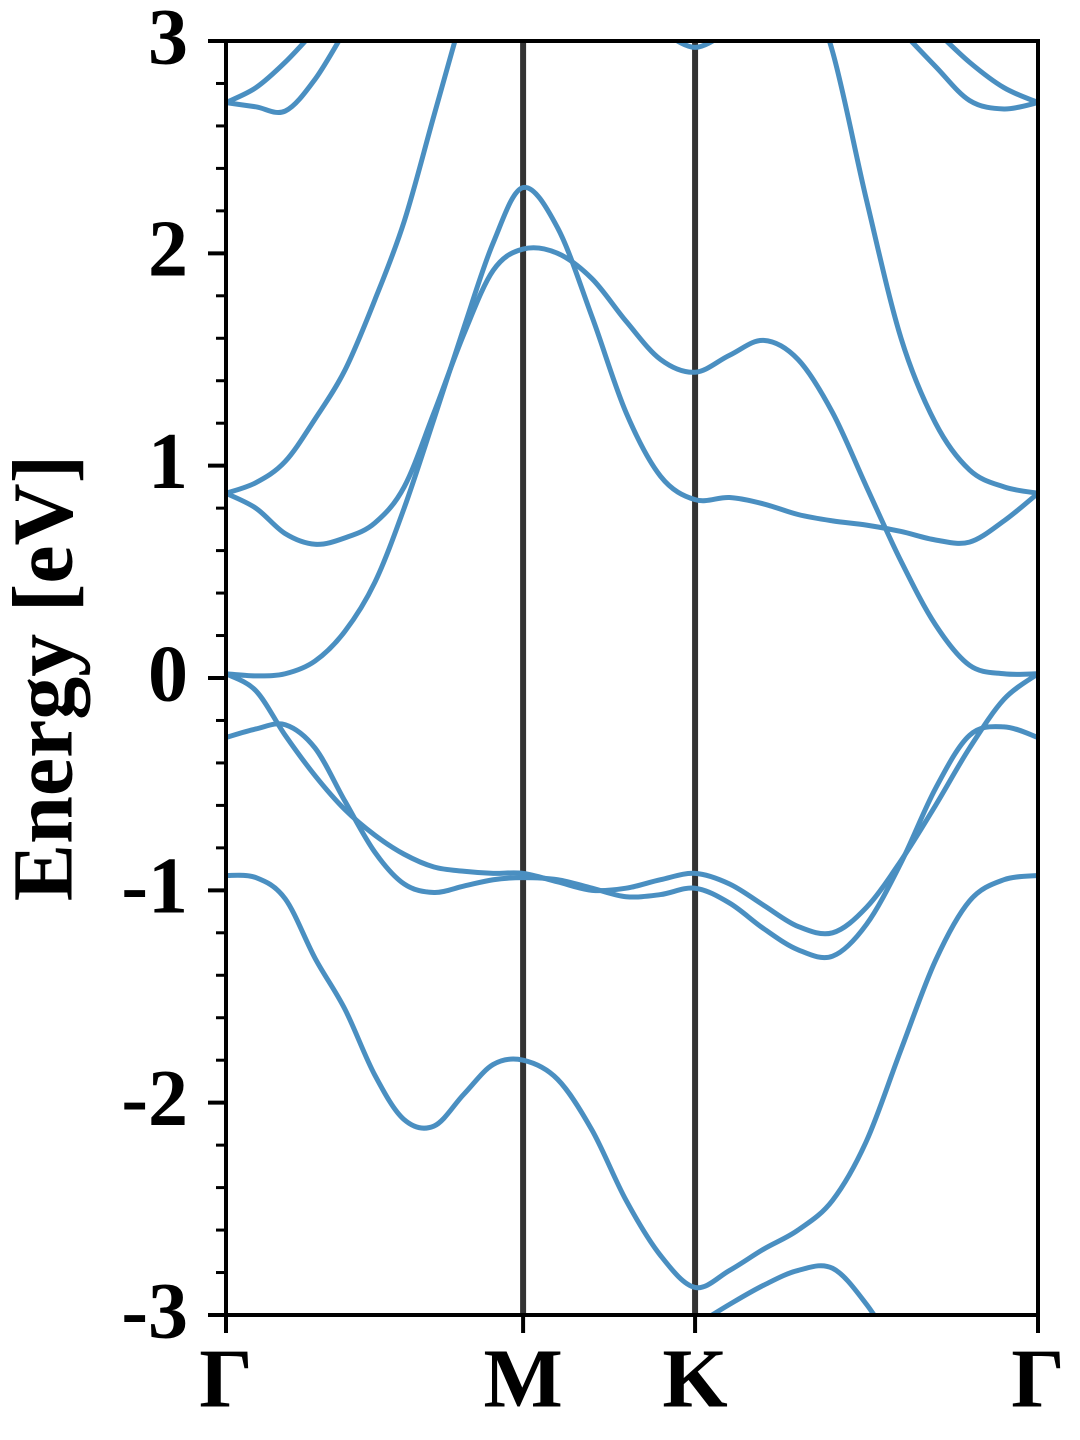 This screenshot has height=1440, width=1080. What do you see at coordinates (45, 678) in the screenshot?
I see `y-axis-title: Energy [eV]` at bounding box center [45, 678].